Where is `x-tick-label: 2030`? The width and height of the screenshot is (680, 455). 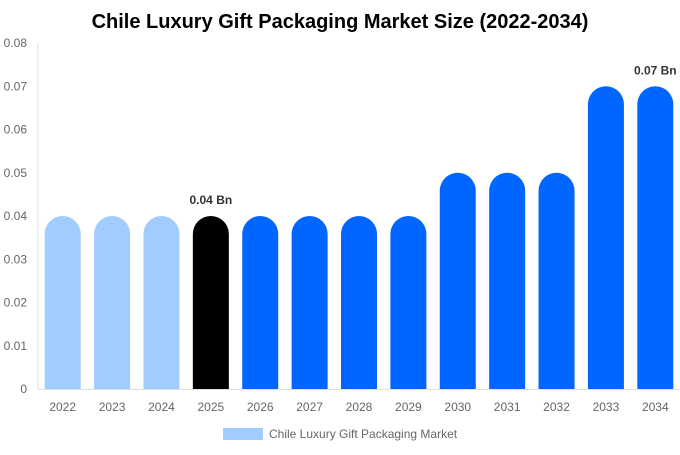
x-tick-label: 2030 is located at coordinates (457, 407).